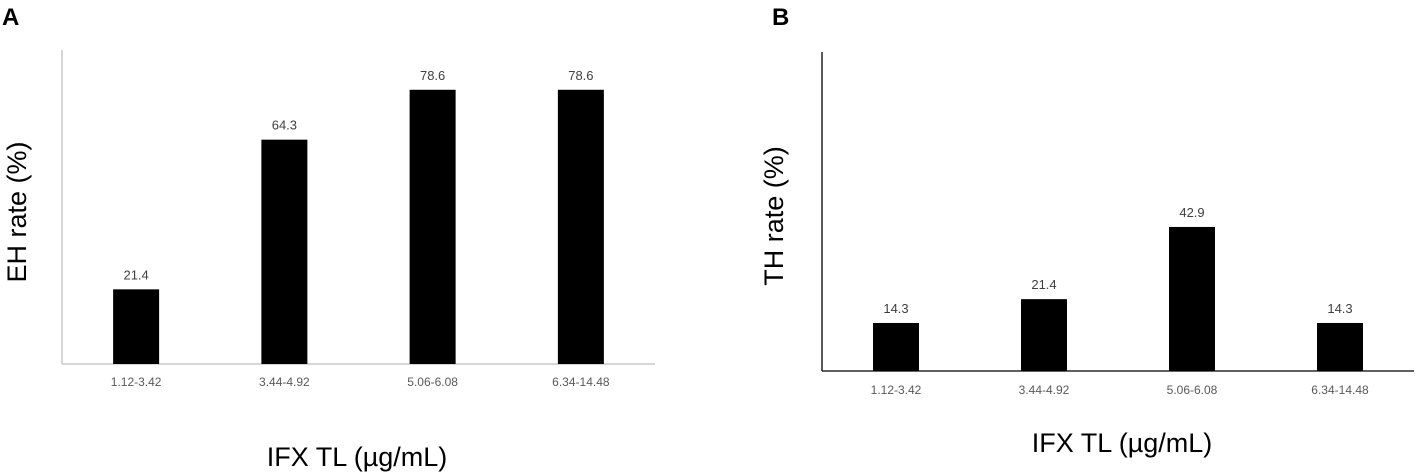 The image size is (1417, 473). Describe the element at coordinates (1122, 443) in the screenshot. I see `x-axis-title-b: IFX TL (µg/mL)` at that location.